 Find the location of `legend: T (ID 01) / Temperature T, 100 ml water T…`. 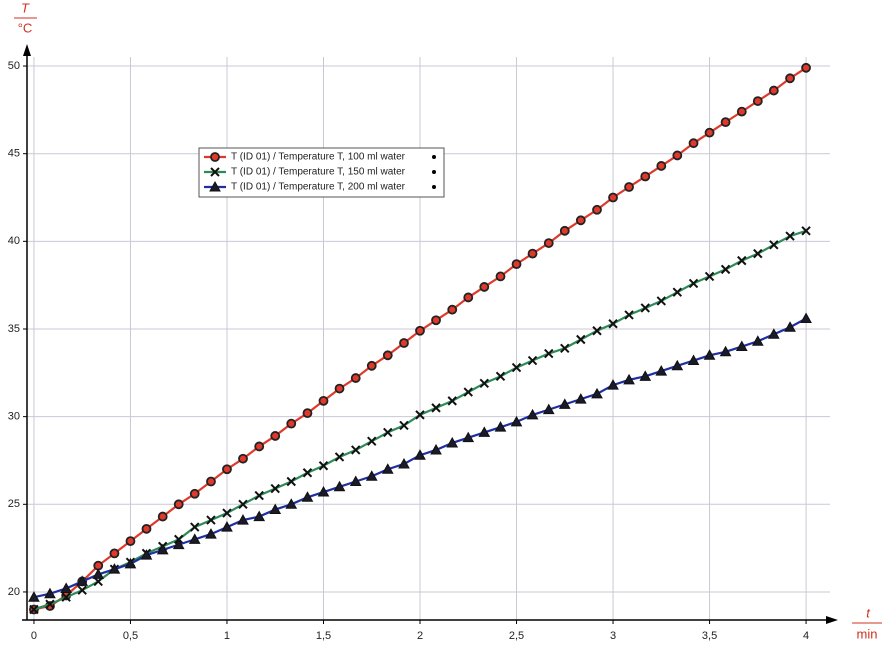

legend: T (ID 01) / Temperature T, 100 ml water T… is located at coordinates (320, 172).